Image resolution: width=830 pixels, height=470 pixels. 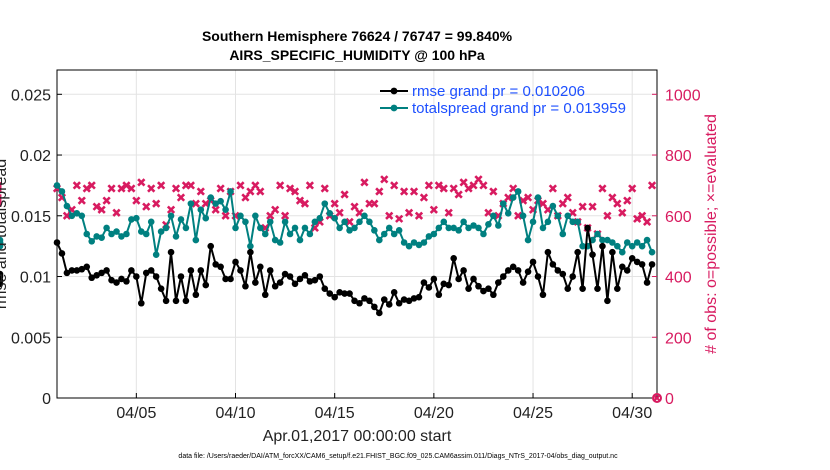 I want to click on y-tick-label: 0.005, so click(x=31, y=338).